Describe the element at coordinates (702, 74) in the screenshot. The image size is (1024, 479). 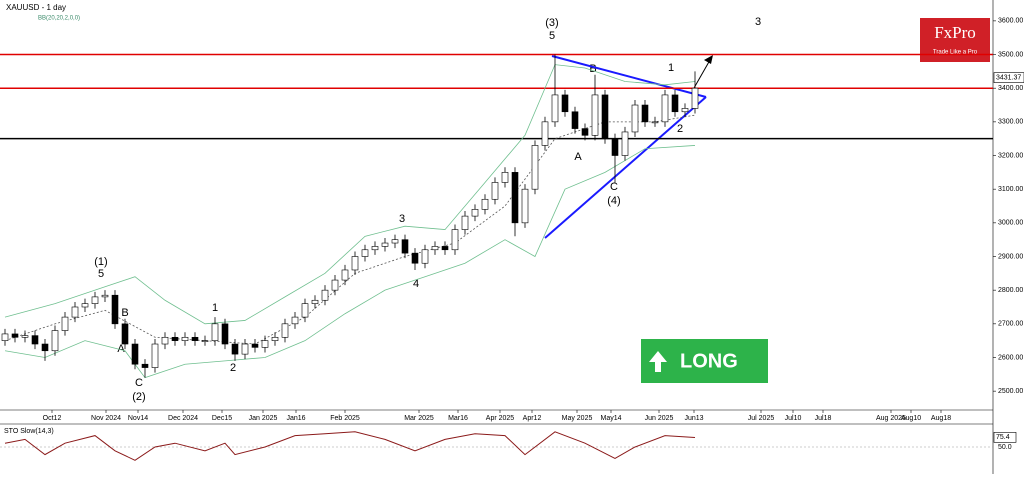
I see `arrow` at that location.